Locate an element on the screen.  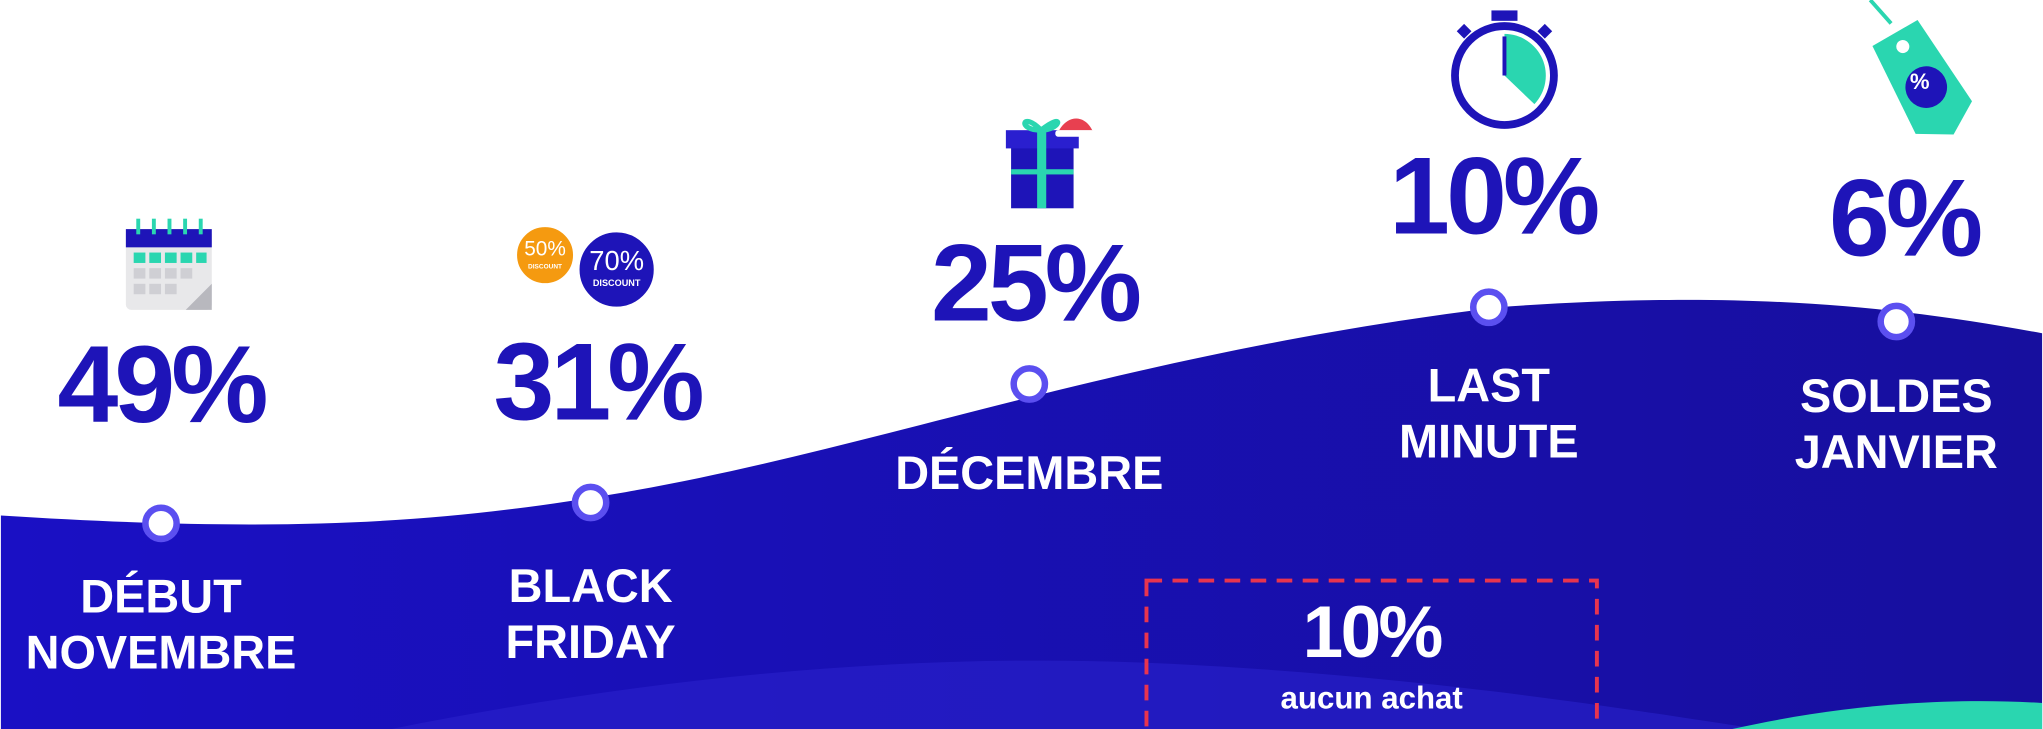
stage-label: DÉBUT is located at coordinates (161, 596).